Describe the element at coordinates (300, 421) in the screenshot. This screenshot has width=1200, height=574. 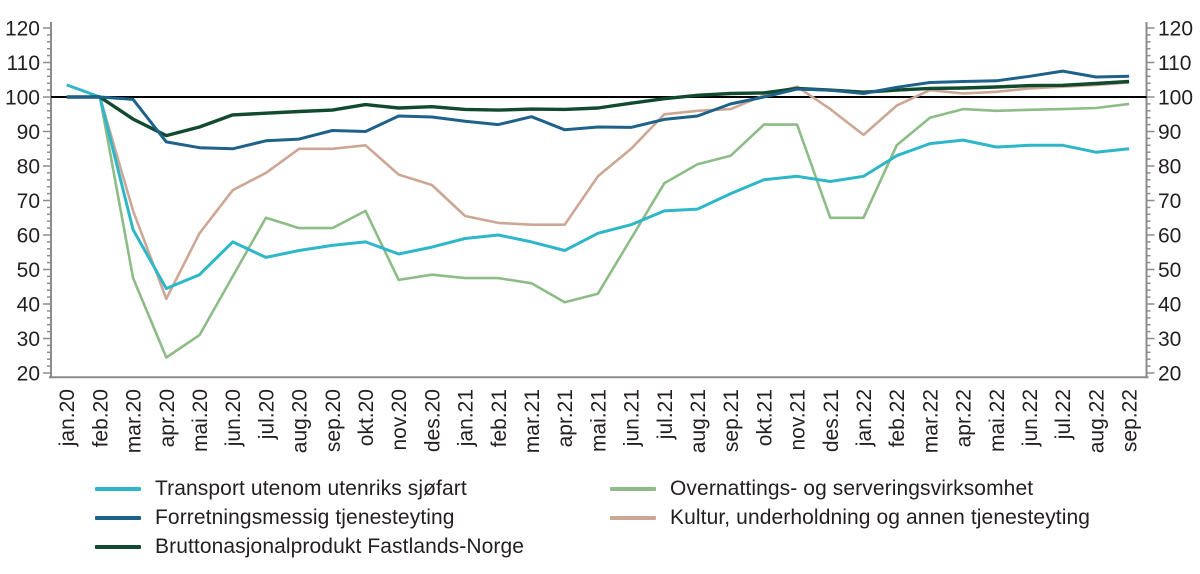
I see `svg-text: aug.20` at that location.